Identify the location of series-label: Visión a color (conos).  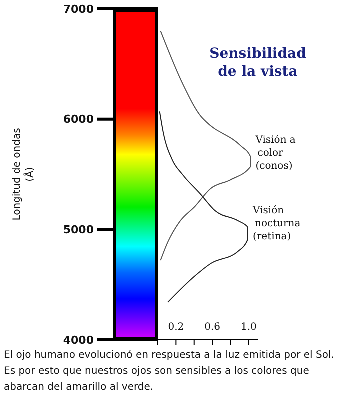
(275, 153).